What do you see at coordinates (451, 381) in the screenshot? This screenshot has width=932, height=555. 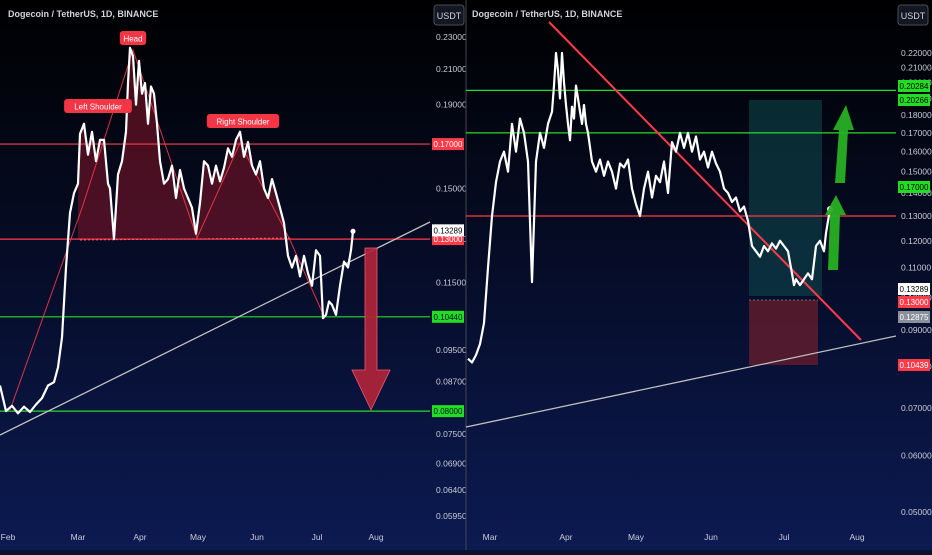 I see `y-tick-label: 0.08700` at bounding box center [451, 381].